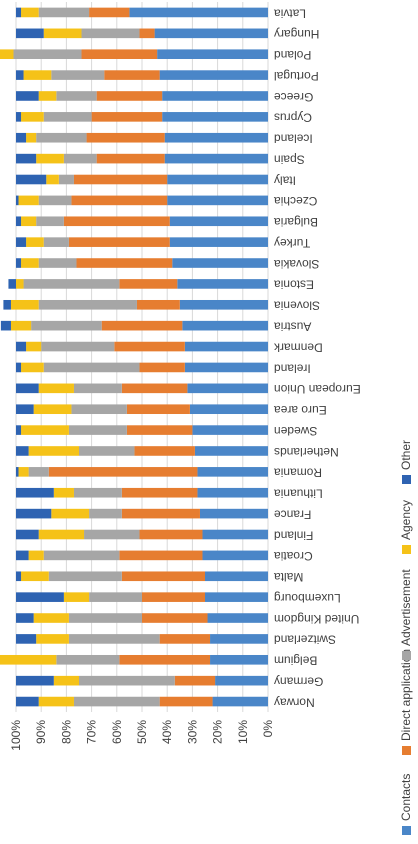 The width and height of the screenshot is (418, 844). What do you see at coordinates (66, 732) in the screenshot?
I see `value-tick-label: 80%` at bounding box center [66, 732].